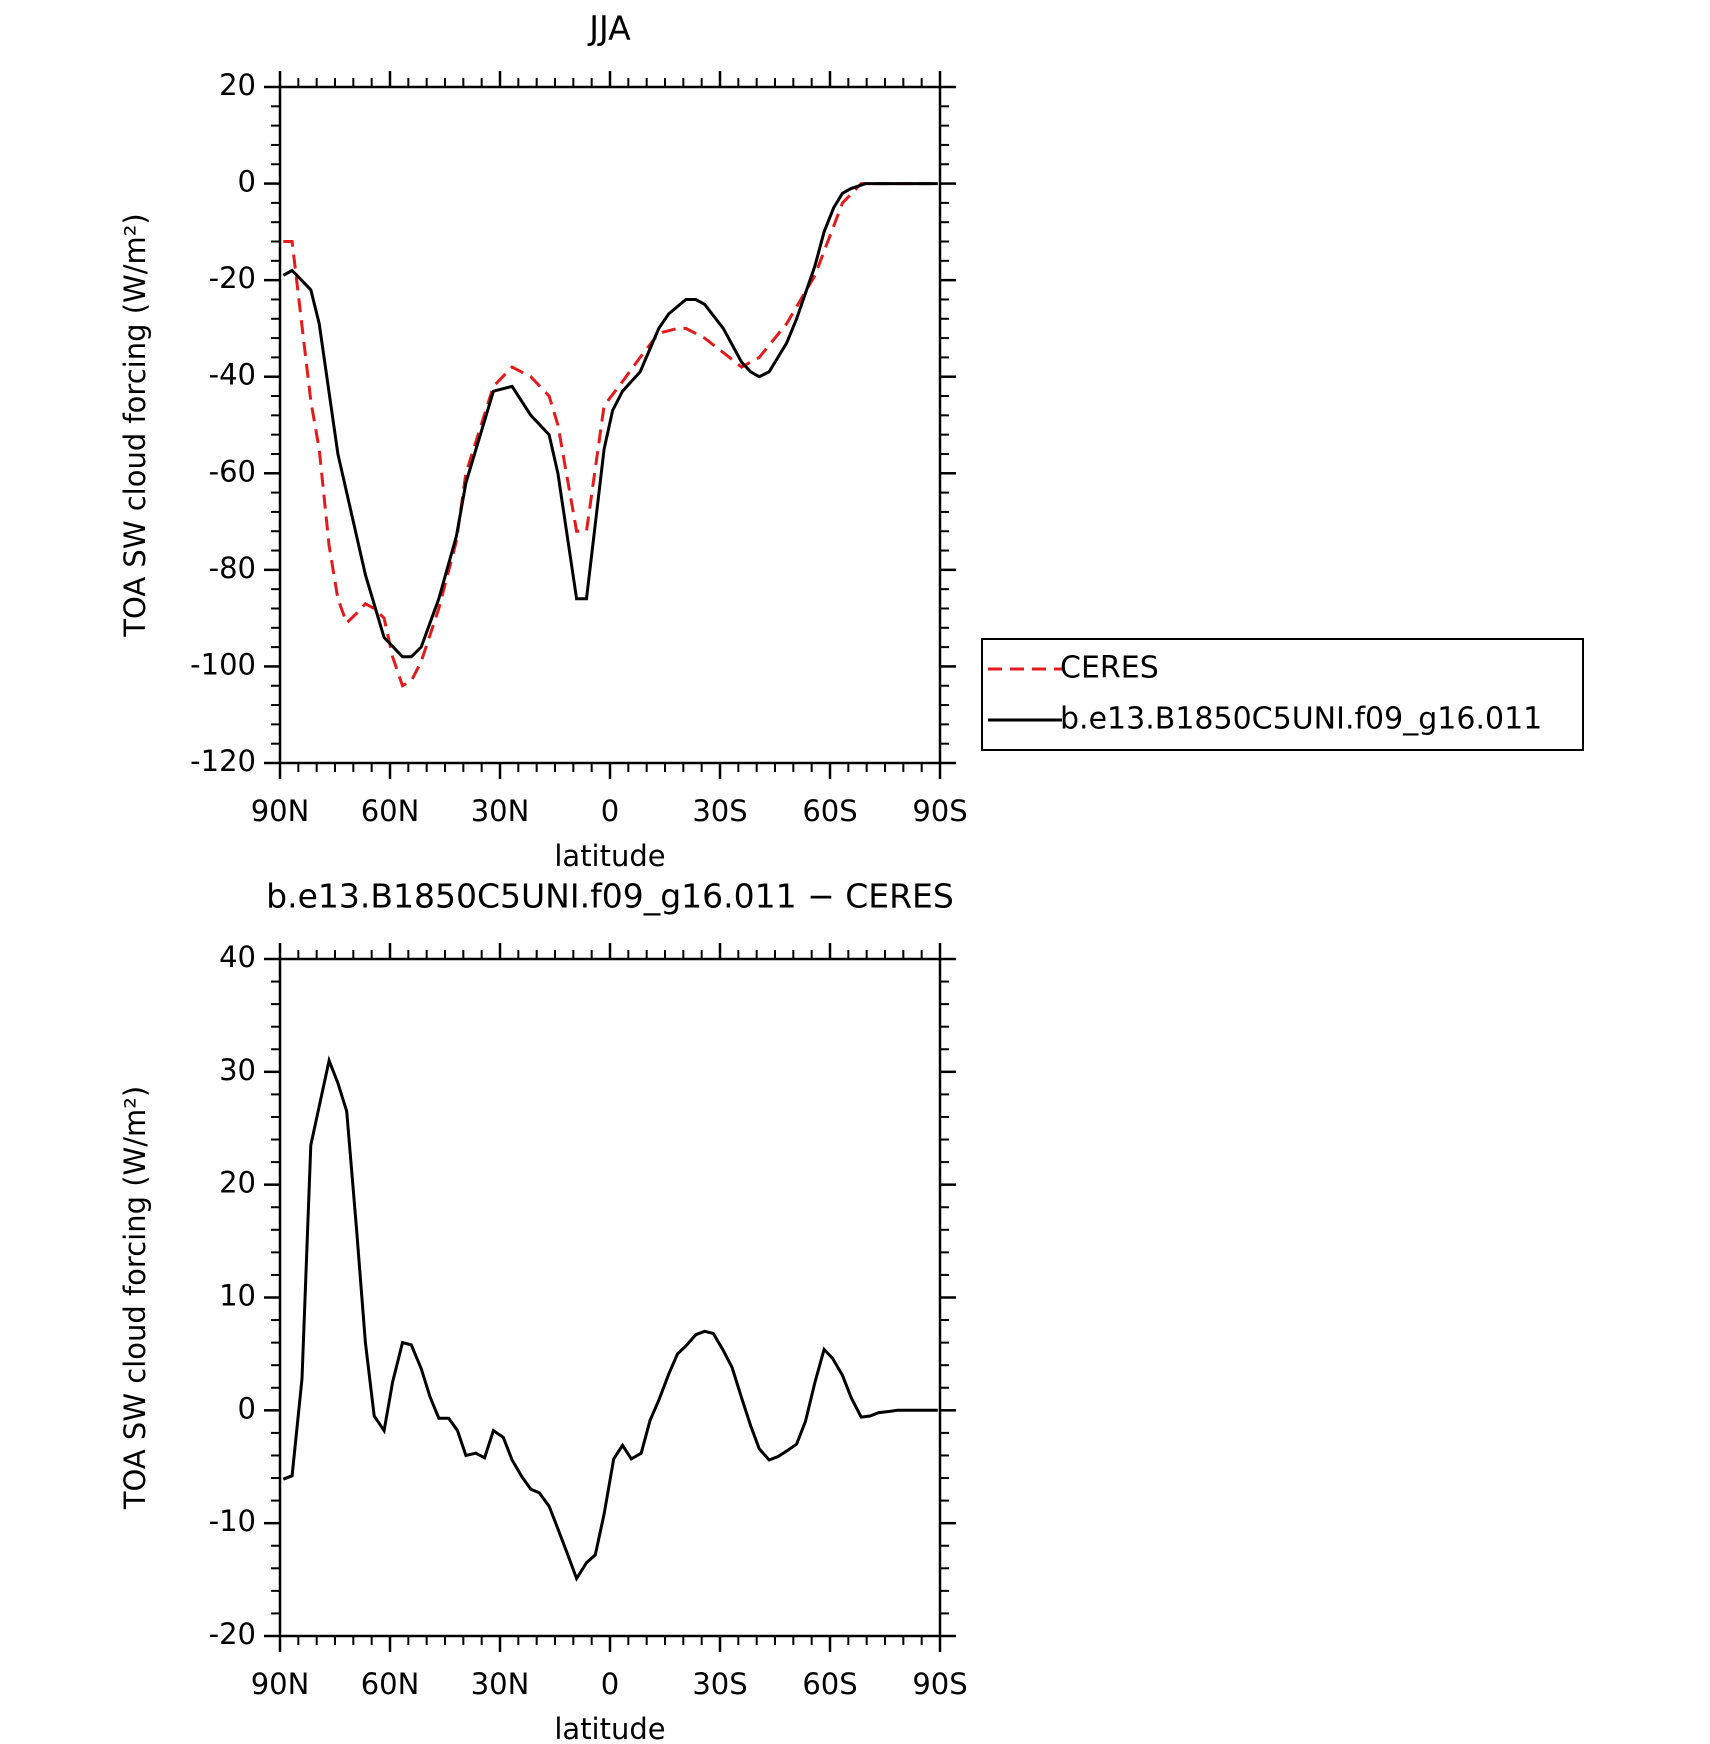 The width and height of the screenshot is (1710, 1744). I want to click on y-tick-label: -40, so click(232, 375).